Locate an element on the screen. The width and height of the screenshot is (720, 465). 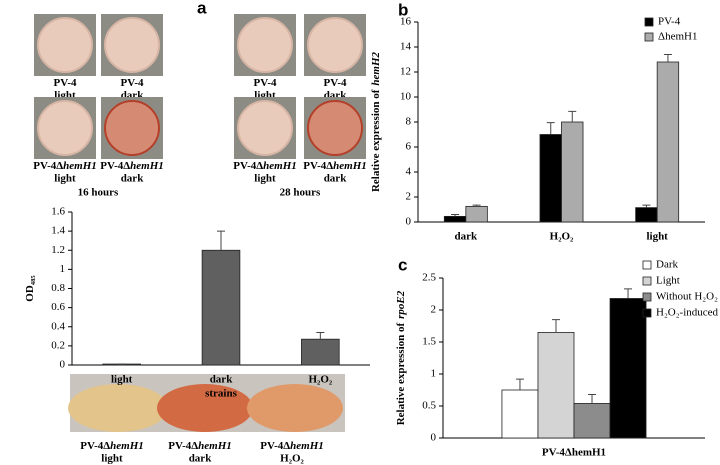
y-tick-label: 0.5 is located at coordinates (429, 406).